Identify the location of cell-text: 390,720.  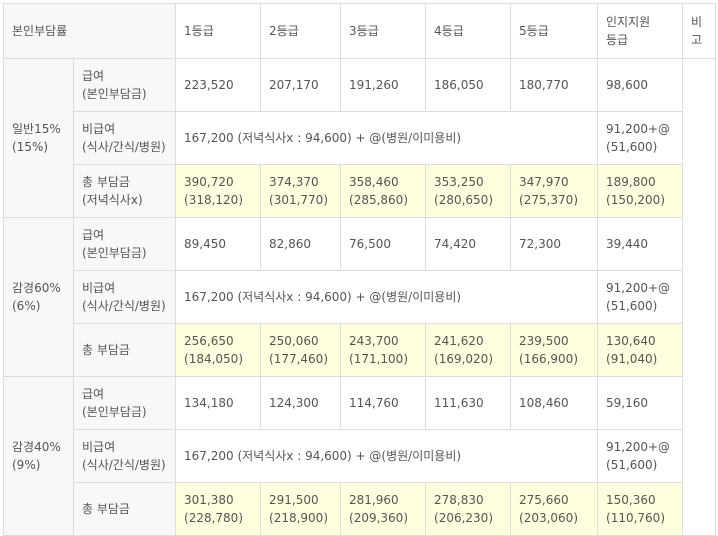
(209, 182).